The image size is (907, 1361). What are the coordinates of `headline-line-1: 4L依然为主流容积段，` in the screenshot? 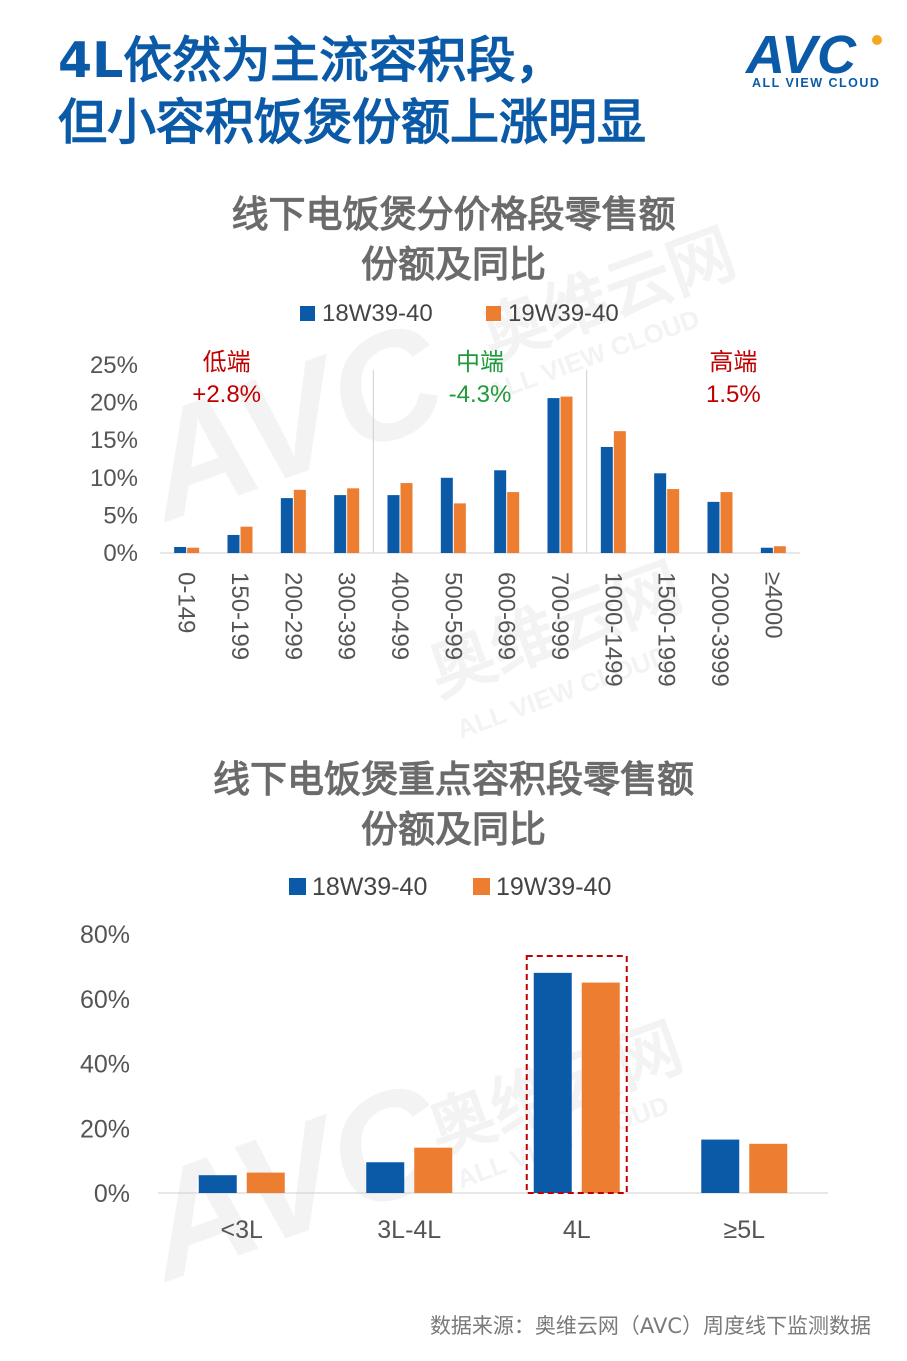 It's located at (311, 60).